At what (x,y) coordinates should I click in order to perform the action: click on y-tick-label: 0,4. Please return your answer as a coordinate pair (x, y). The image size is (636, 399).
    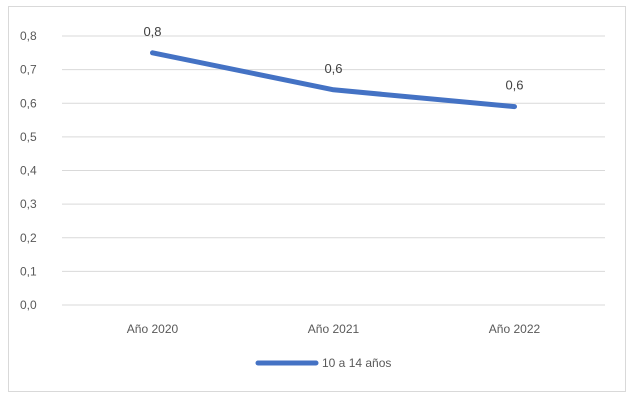
    Looking at the image, I should click on (28, 171).